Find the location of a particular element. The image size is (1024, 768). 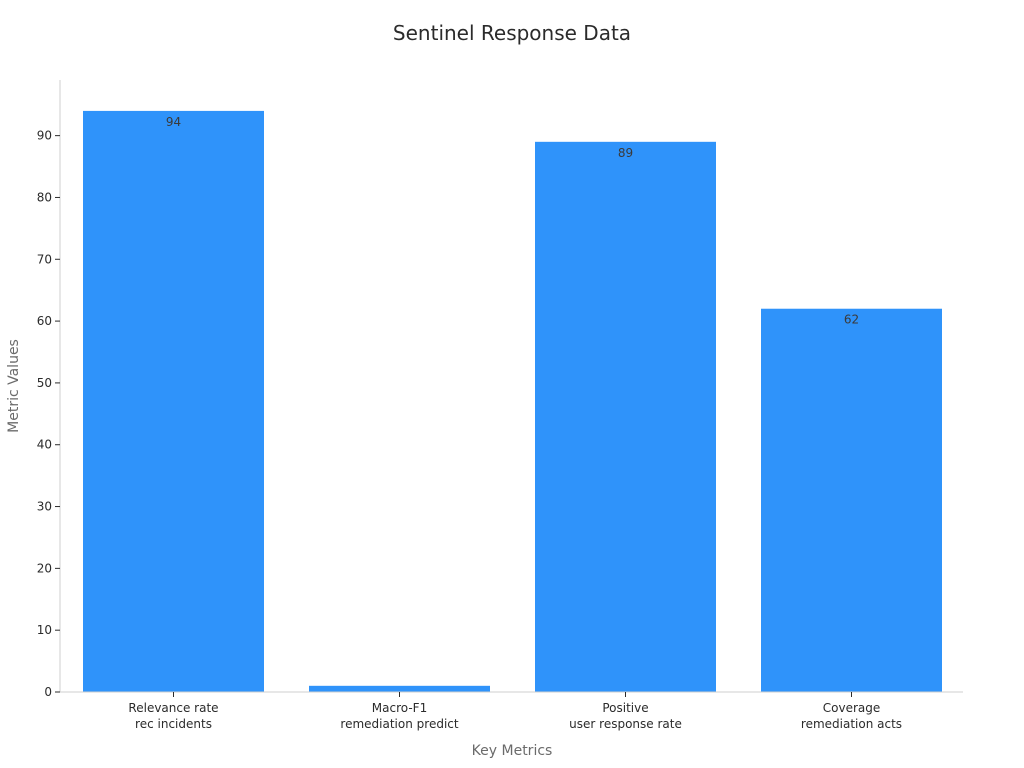

y-tick-label-90: 90 is located at coordinates (44, 136).